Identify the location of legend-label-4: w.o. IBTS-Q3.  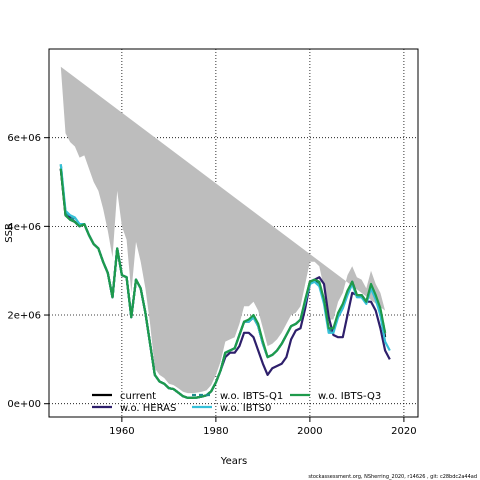
(349, 396).